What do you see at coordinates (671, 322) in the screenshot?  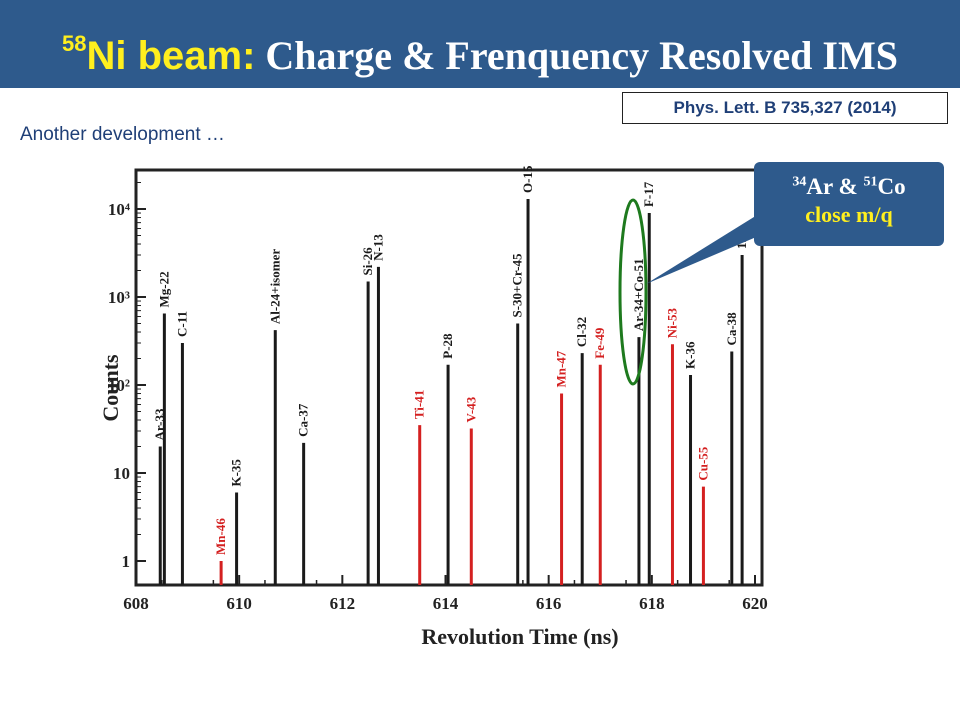 I see `peak-label: Ni-53` at bounding box center [671, 322].